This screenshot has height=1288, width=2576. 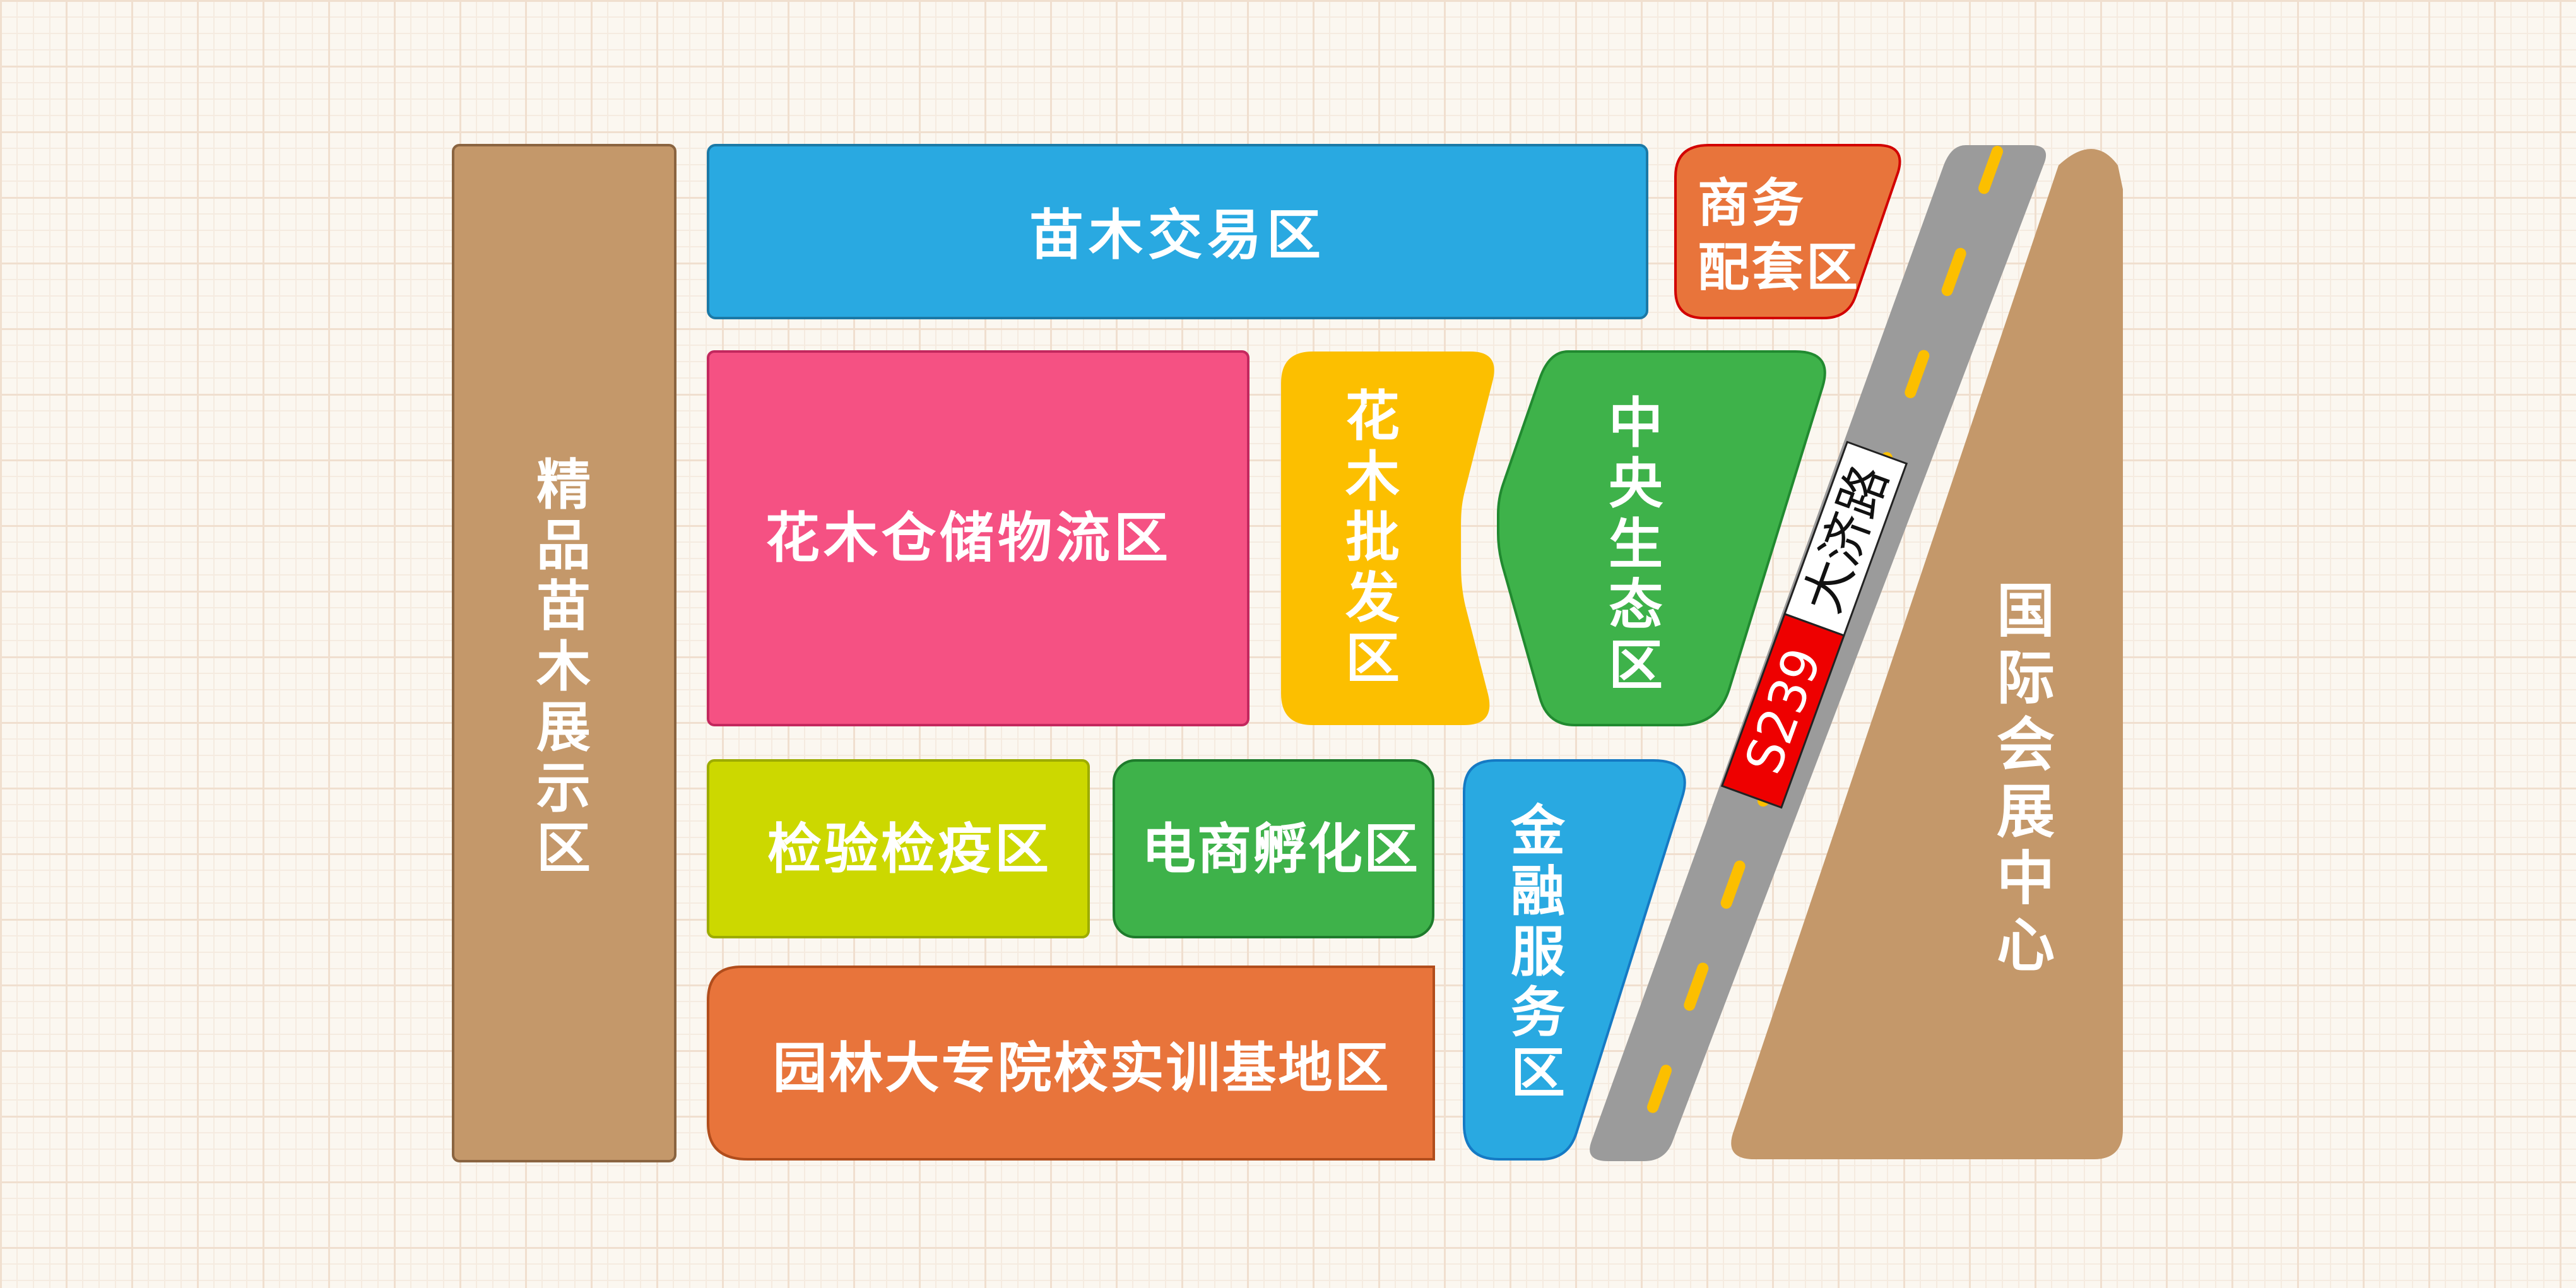 What do you see at coordinates (1636, 544) in the screenshot?
I see `zone-central-ecology-label: 中央生态区` at bounding box center [1636, 544].